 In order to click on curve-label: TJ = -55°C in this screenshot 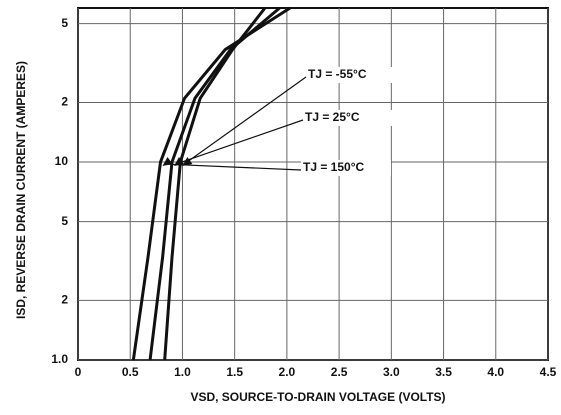, I will do `click(337, 74)`.